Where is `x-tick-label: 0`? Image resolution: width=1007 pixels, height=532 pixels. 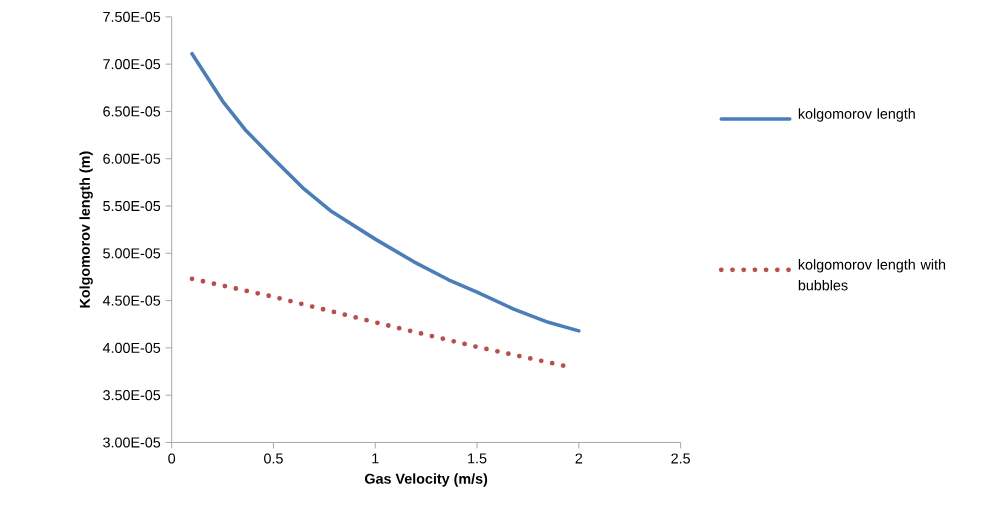 x-tick-label: 0 is located at coordinates (172, 458).